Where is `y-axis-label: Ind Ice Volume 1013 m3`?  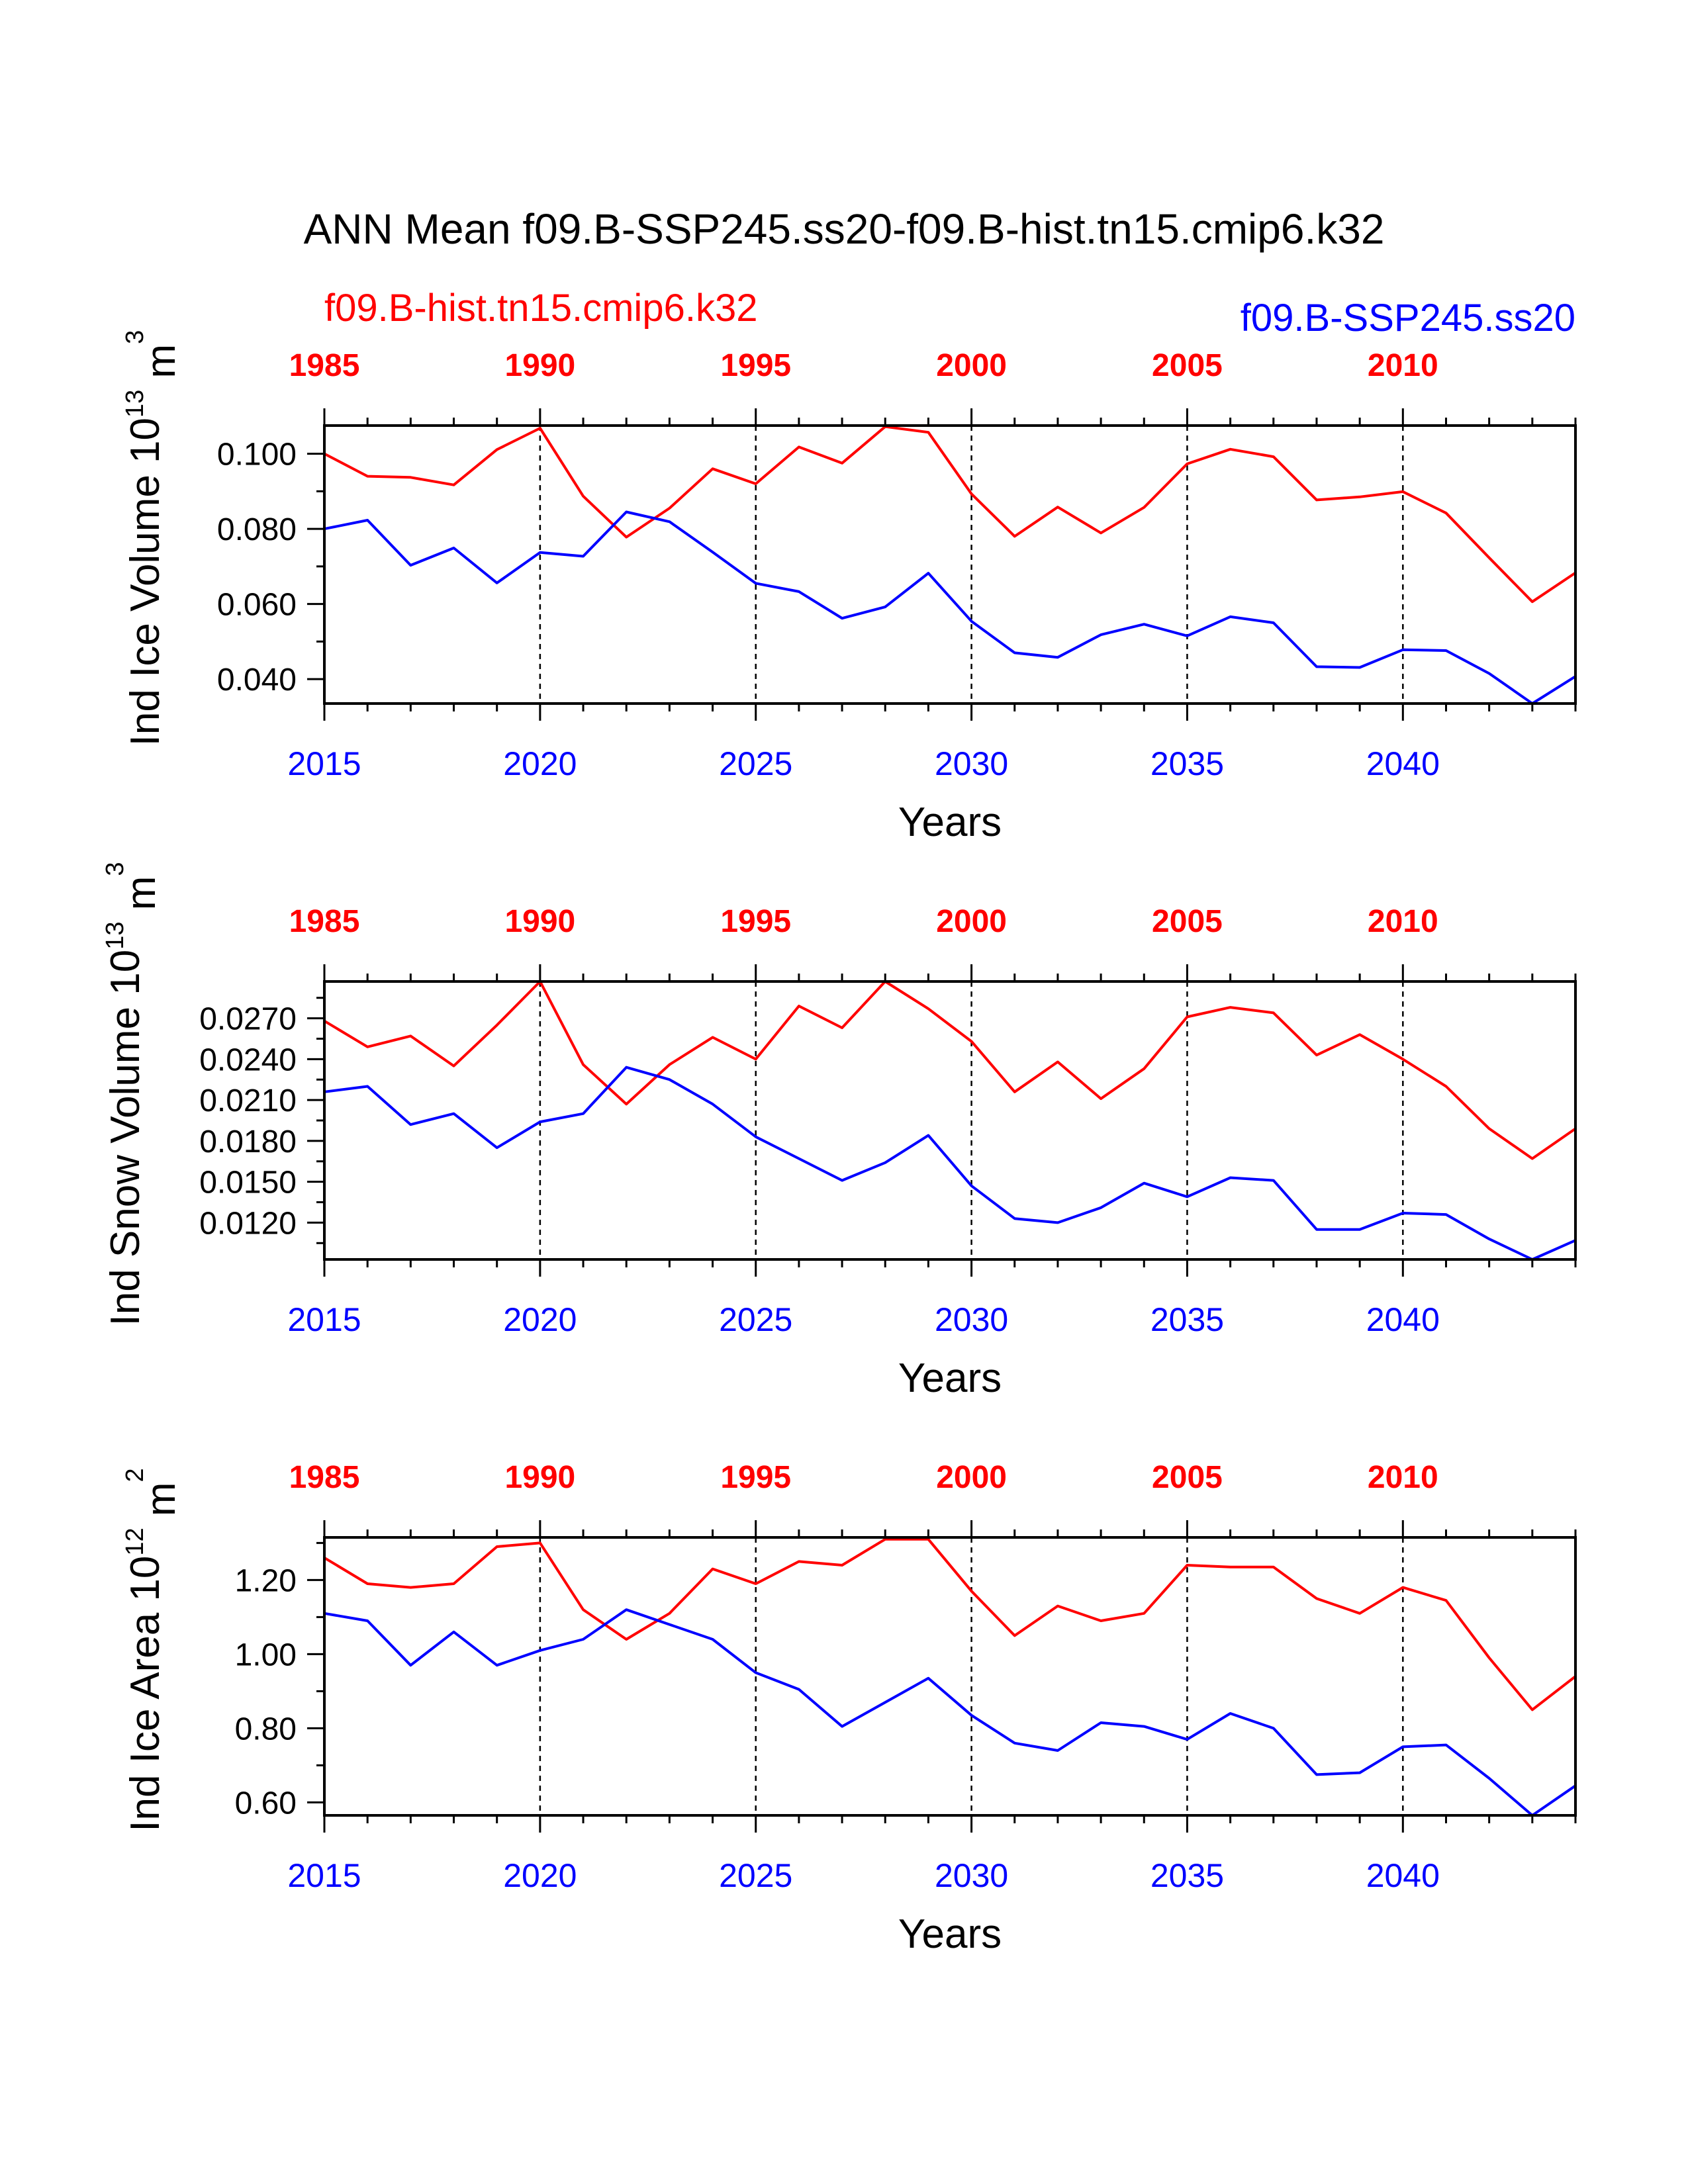 y-axis-label: Ind Ice Volume 1013 m3 is located at coordinates (152, 538).